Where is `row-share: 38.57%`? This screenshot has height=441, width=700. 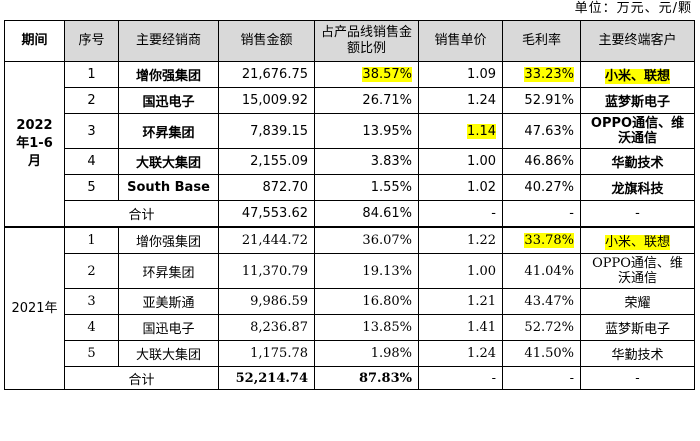
row-share: 38.57% is located at coordinates (366, 74).